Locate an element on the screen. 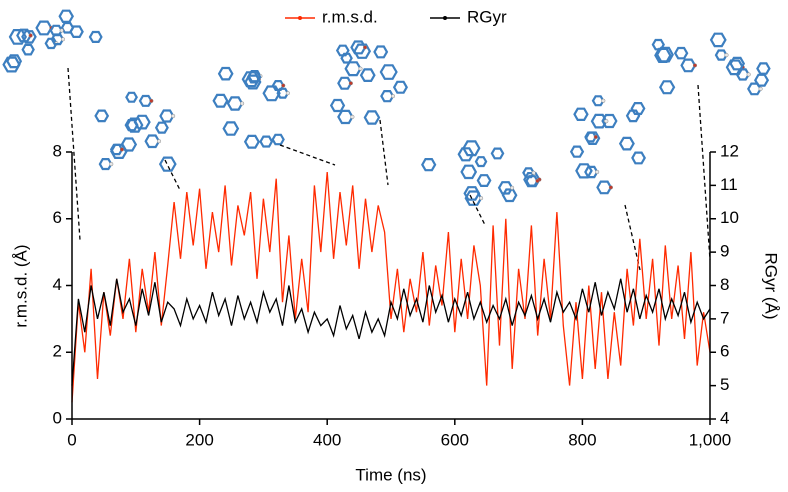 The height and width of the screenshot is (492, 788). y2-tick-label: 4 is located at coordinates (724, 417).